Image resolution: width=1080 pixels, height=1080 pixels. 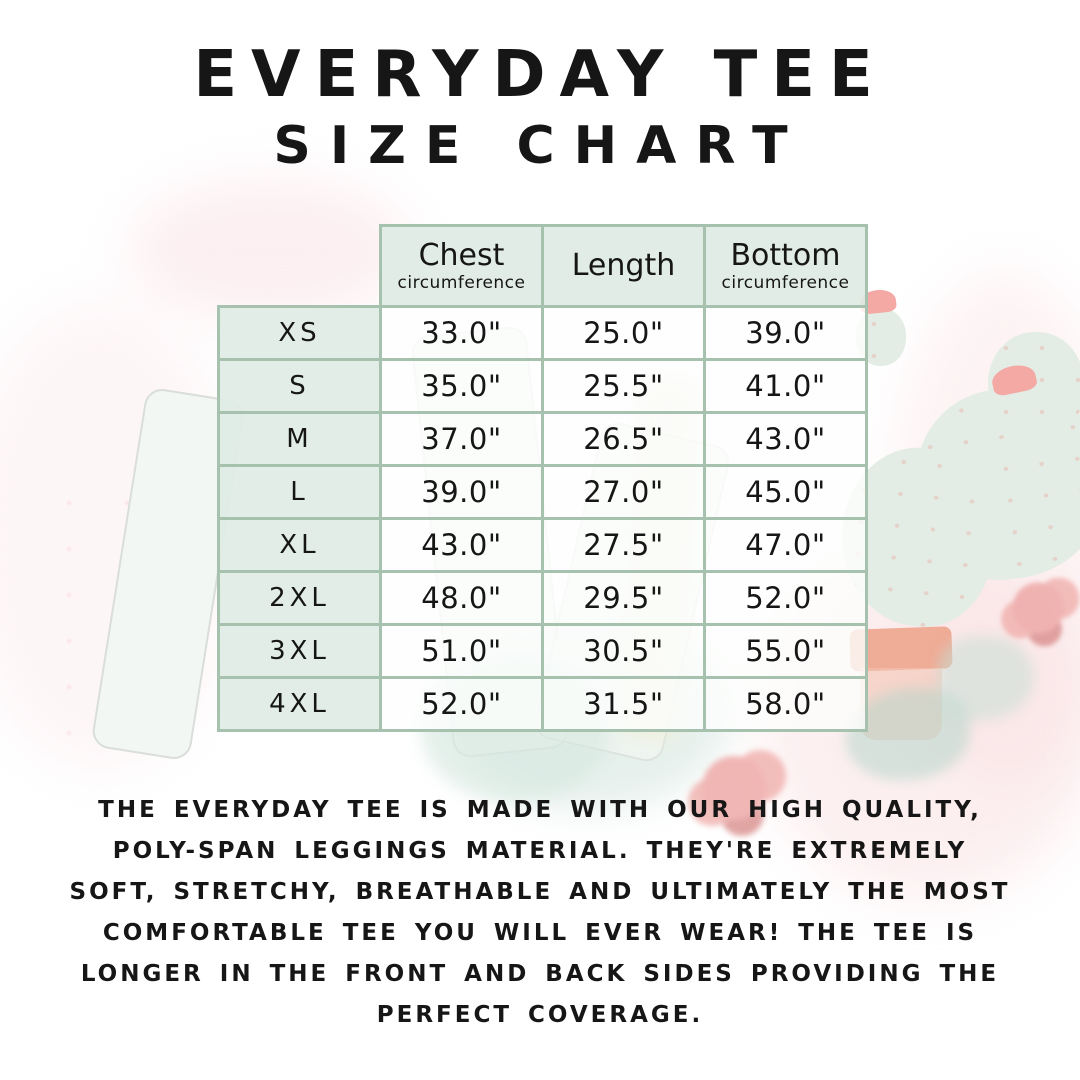 I want to click on watercolor-pink-wash-left, so click(x=120, y=535).